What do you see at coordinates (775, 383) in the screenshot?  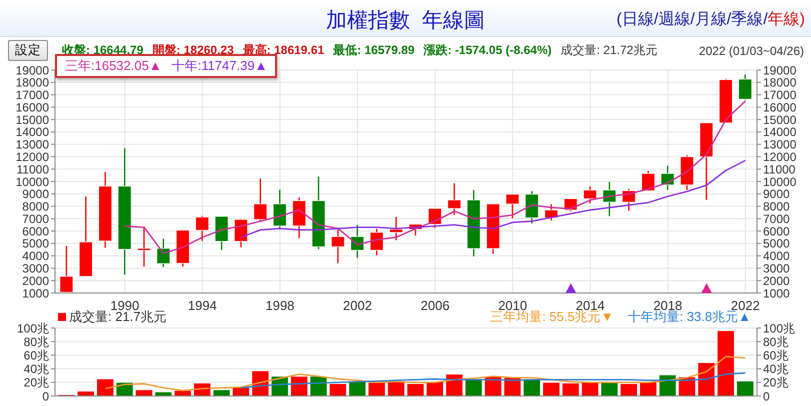 I see `y2-tick-label: 20兆` at bounding box center [775, 383].